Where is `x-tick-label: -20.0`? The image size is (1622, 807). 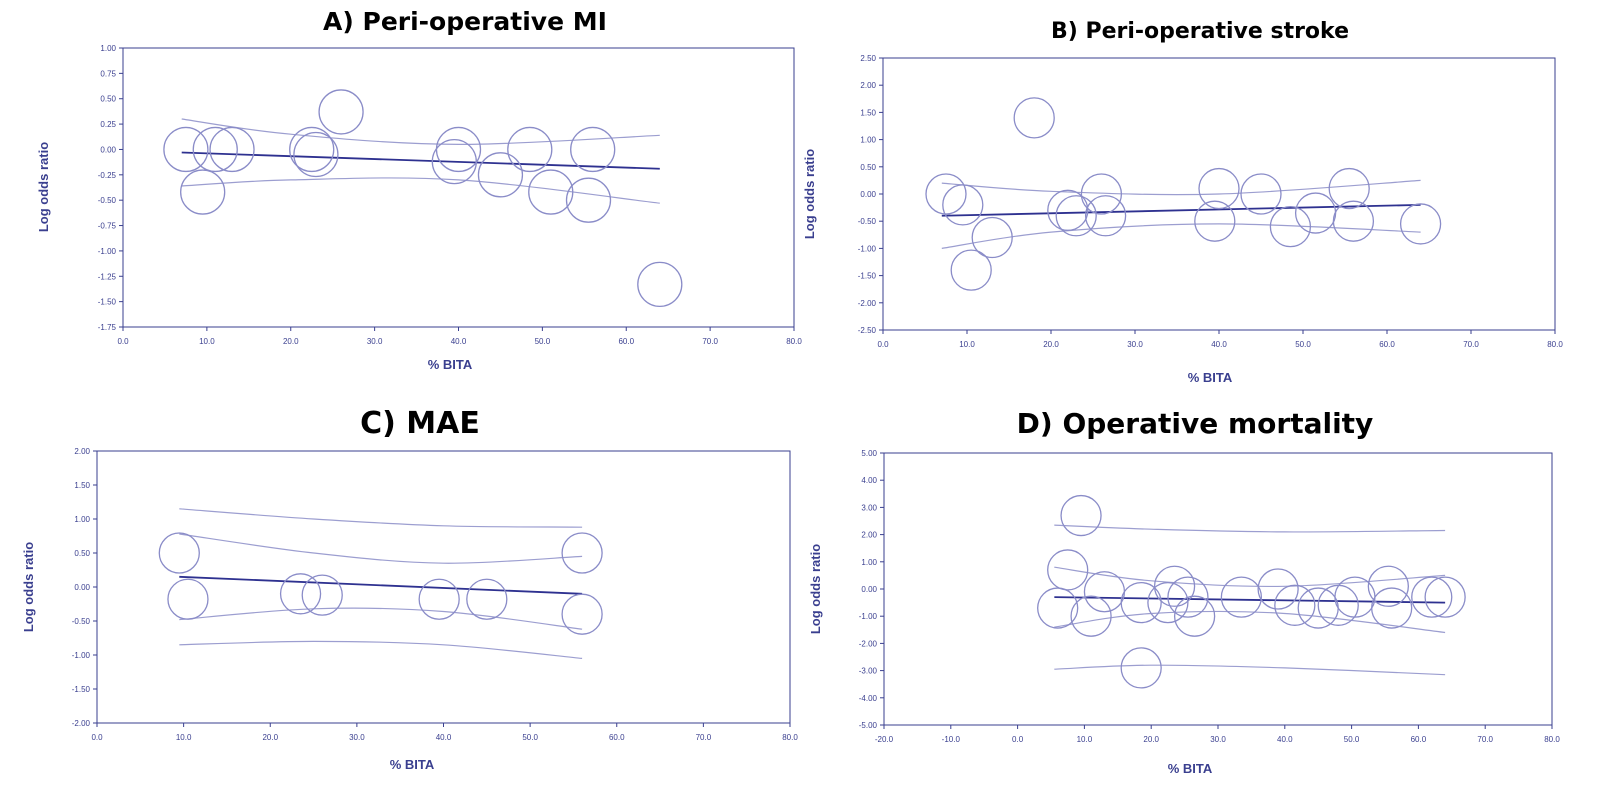
x-tick-label: -20.0 is located at coordinates (884, 739).